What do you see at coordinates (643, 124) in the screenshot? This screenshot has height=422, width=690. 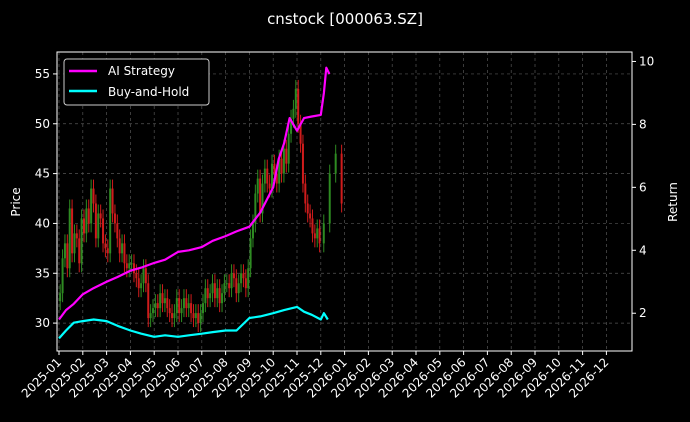 I see `y2-tick-label: 8` at bounding box center [643, 124].